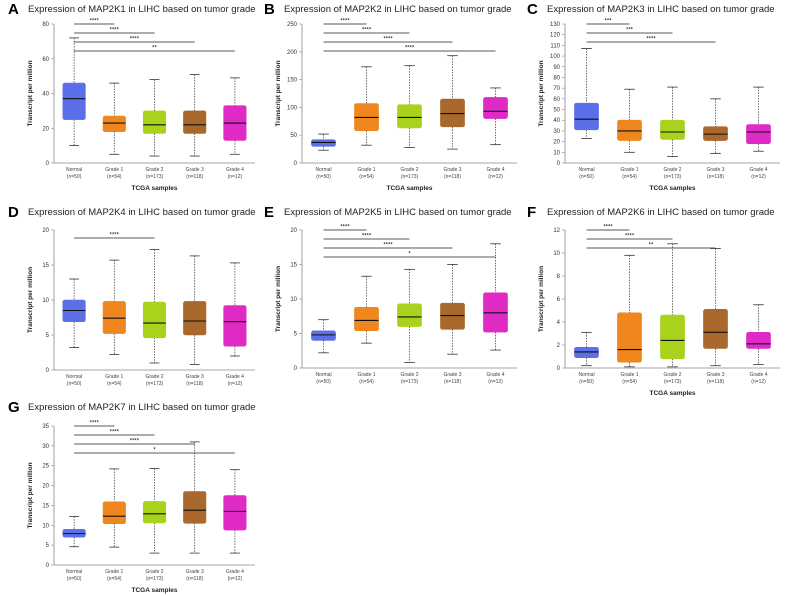  Describe the element at coordinates (715, 375) in the screenshot. I see `category-label: Grade 3` at that location.